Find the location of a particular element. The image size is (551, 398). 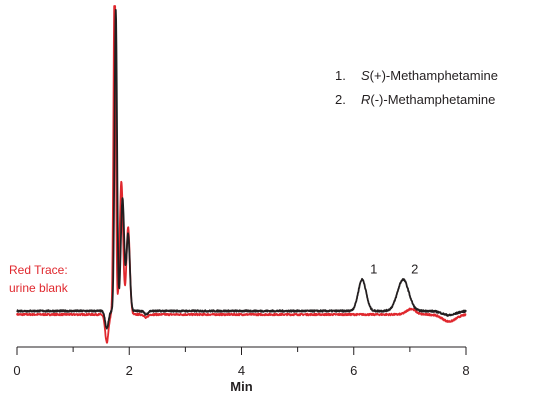

x-tick-label: 0 is located at coordinates (16, 370).